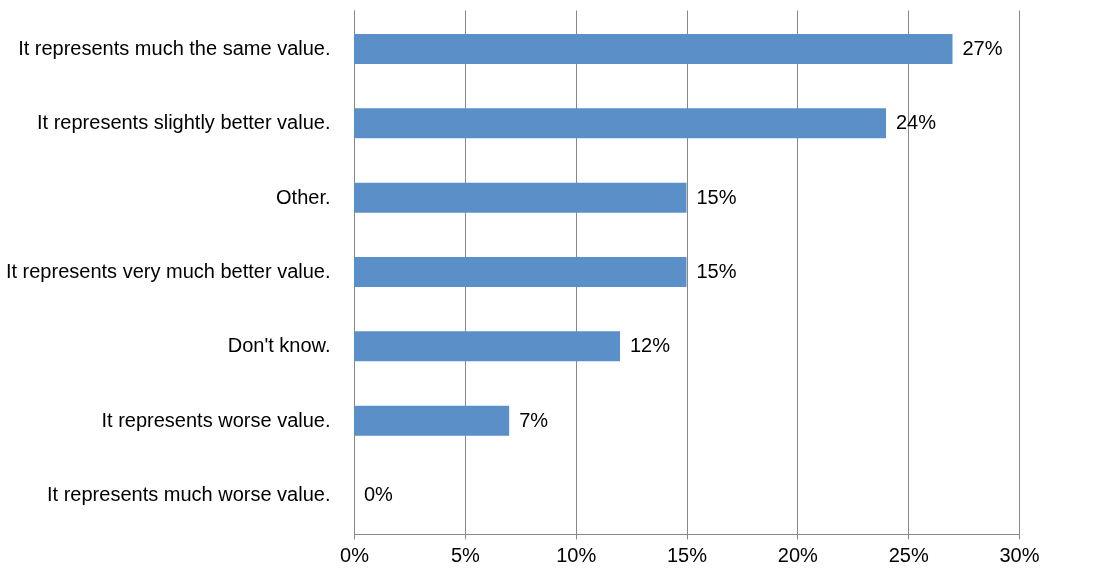 The width and height of the screenshot is (1104, 586). What do you see at coordinates (1019, 554) in the screenshot?
I see `x-tick-label: 30%` at bounding box center [1019, 554].